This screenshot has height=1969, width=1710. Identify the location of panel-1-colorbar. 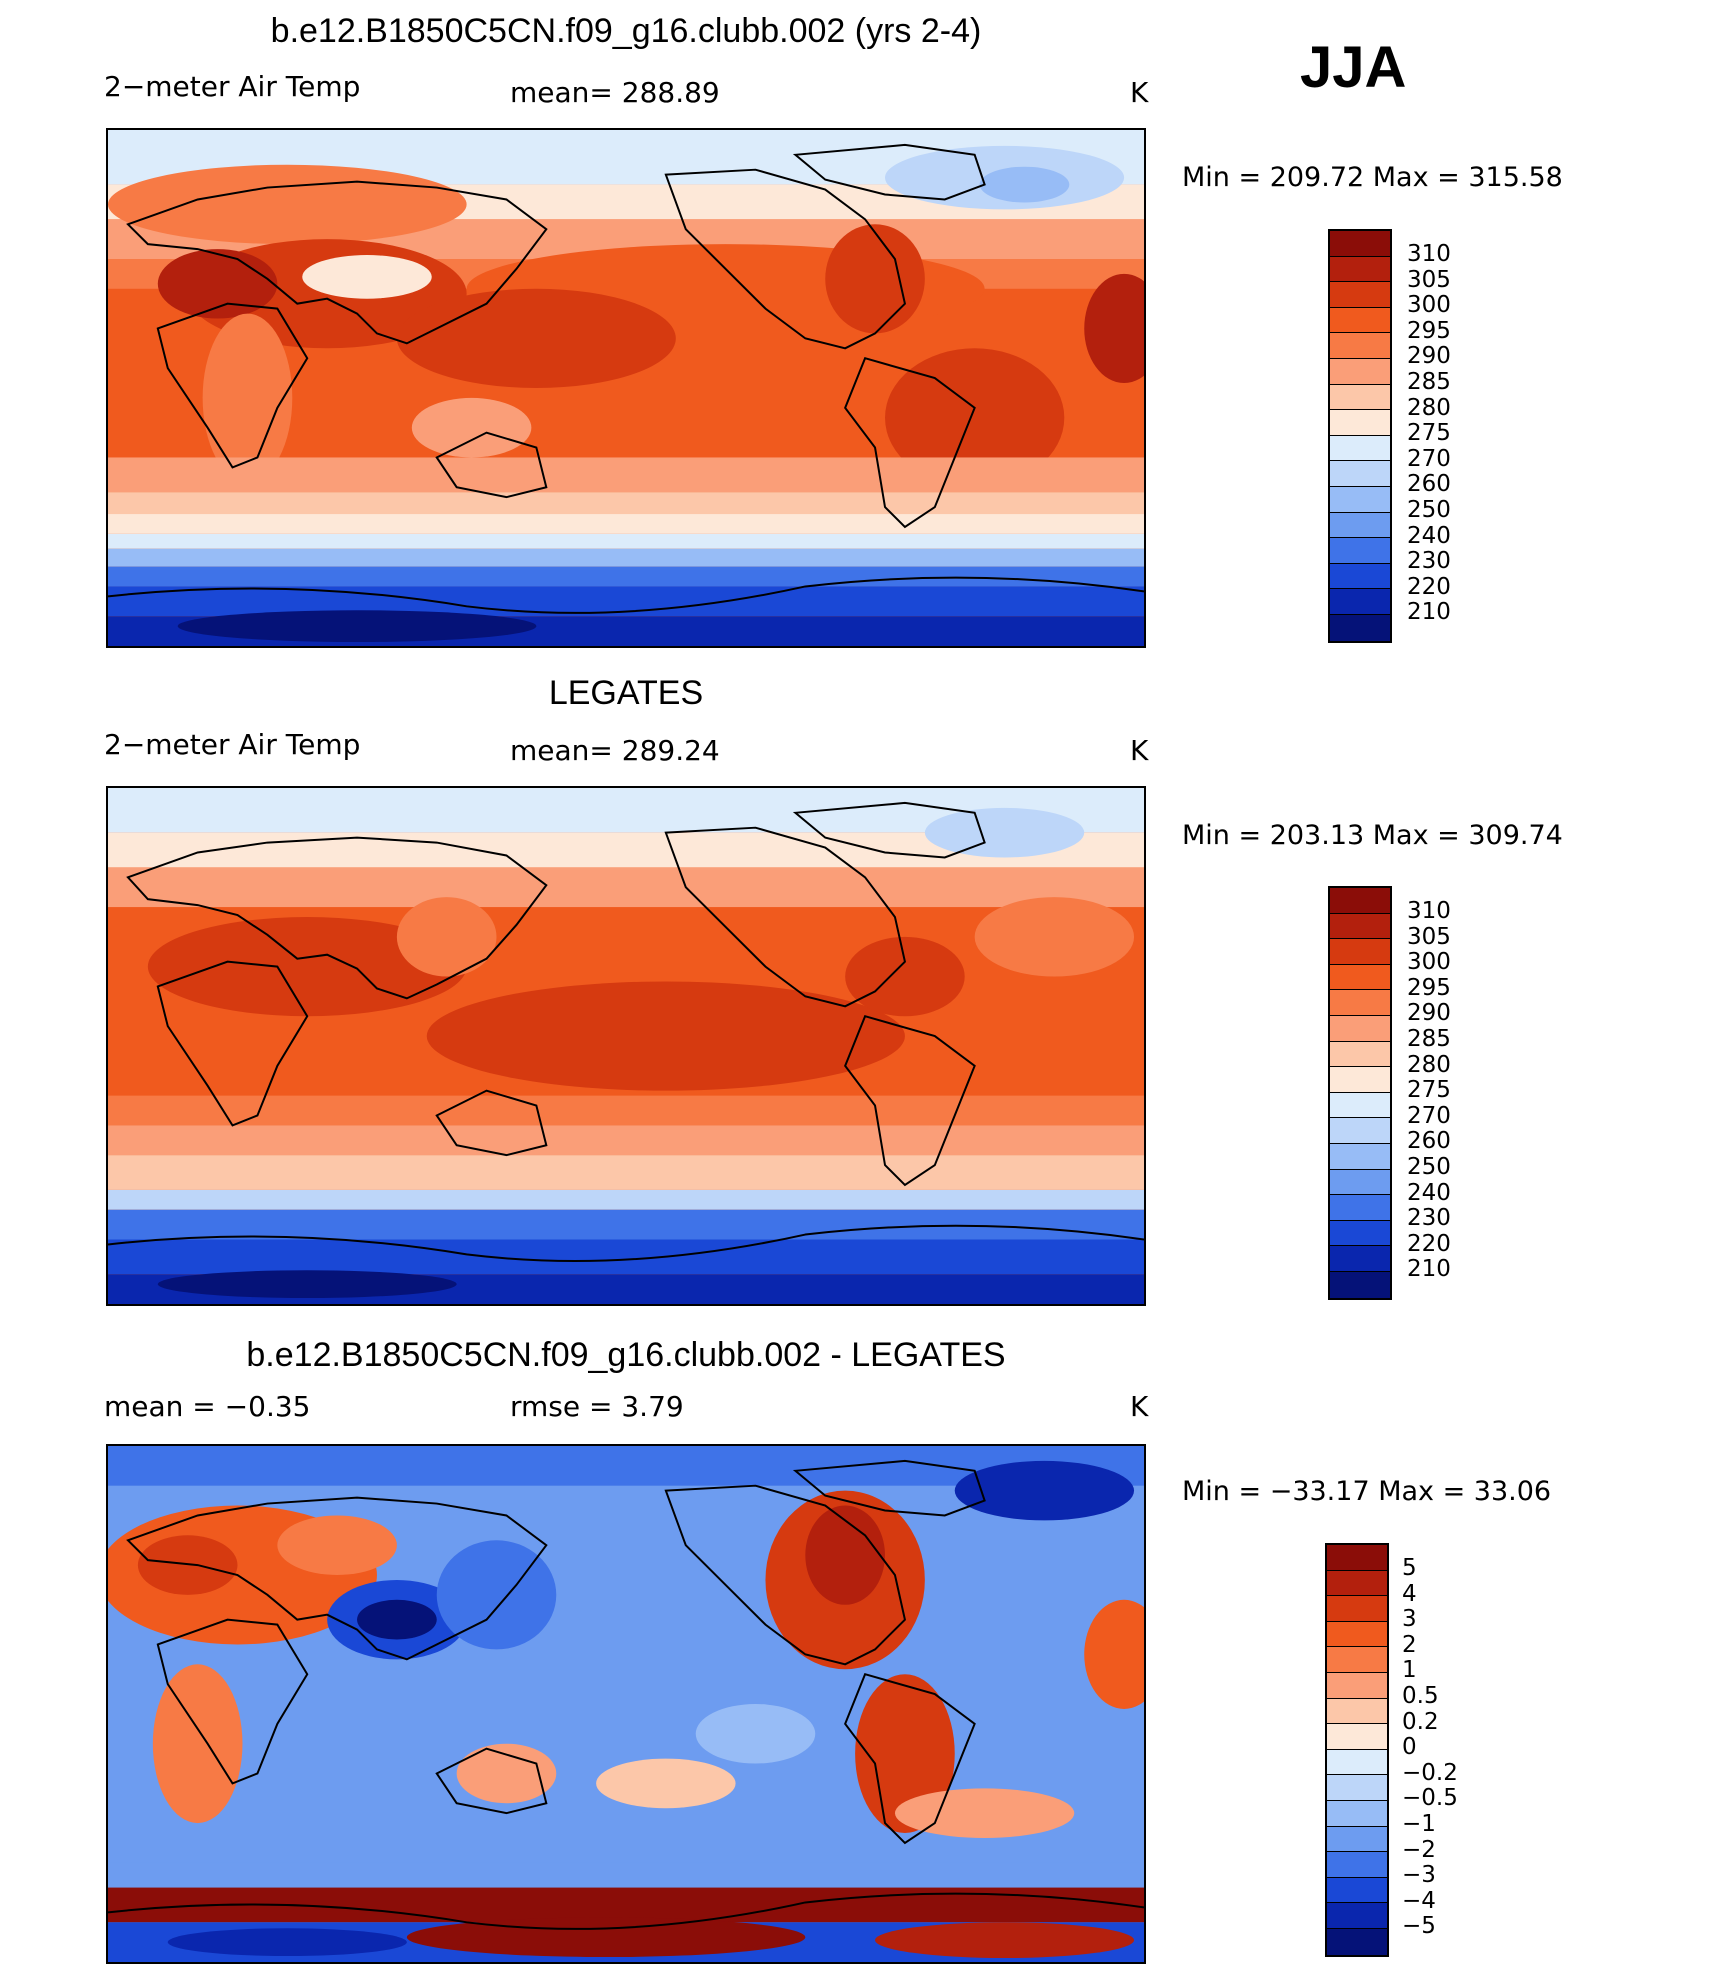
(1360, 436).